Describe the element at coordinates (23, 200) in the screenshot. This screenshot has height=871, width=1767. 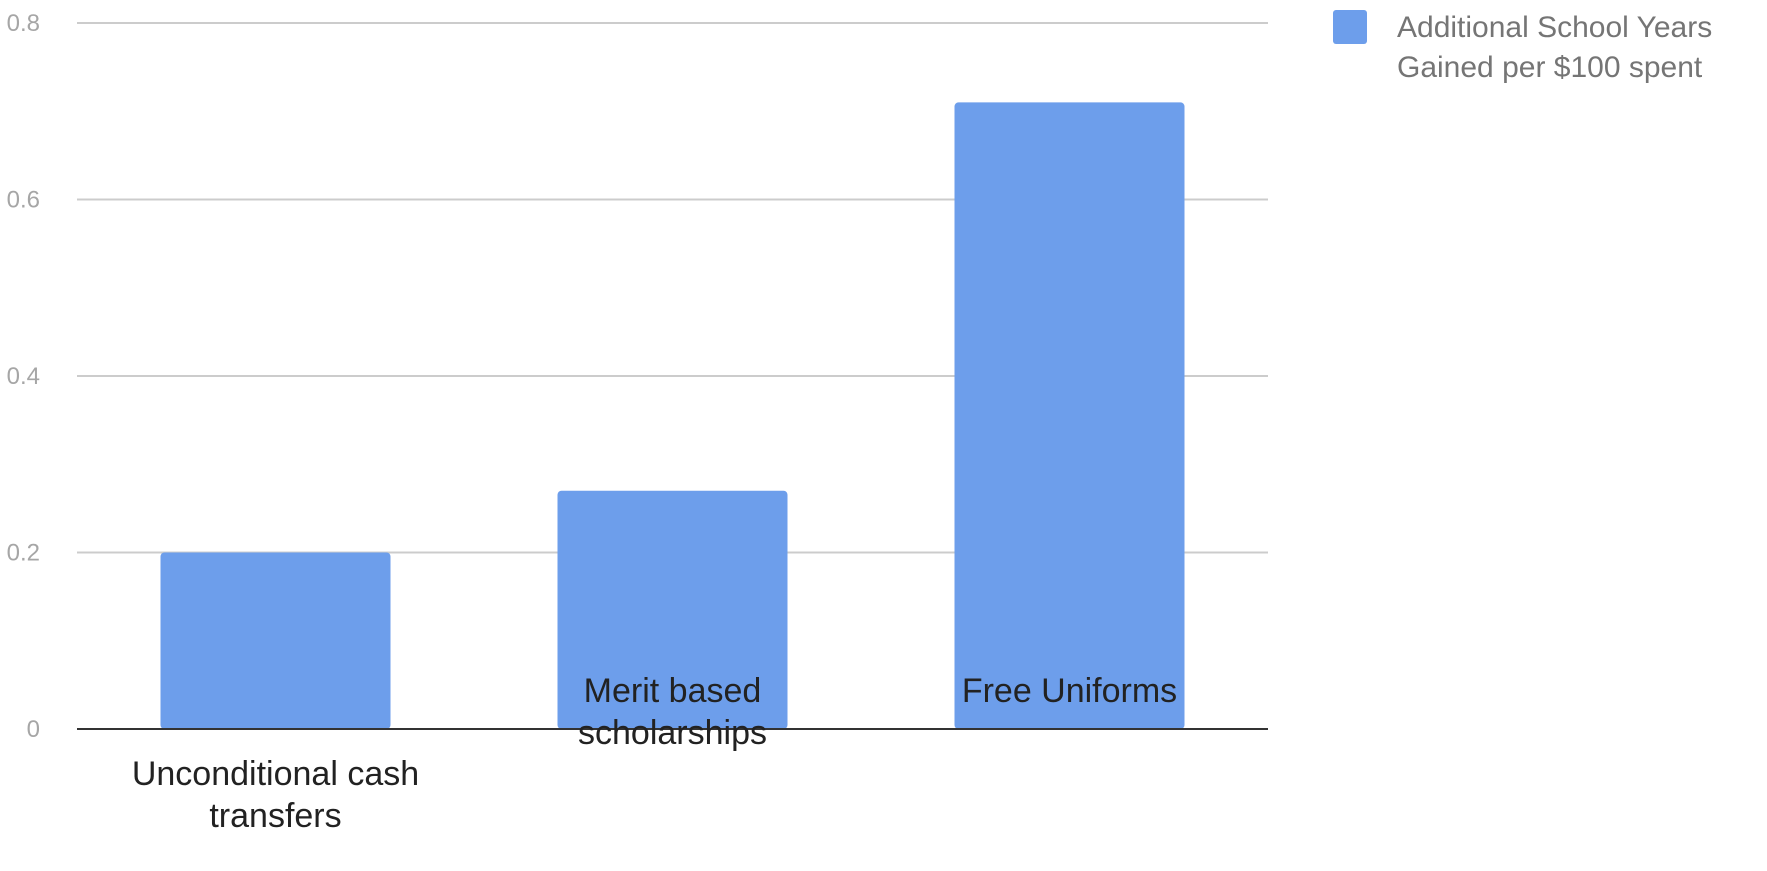
I see `y-tick-label: 0.6` at that location.